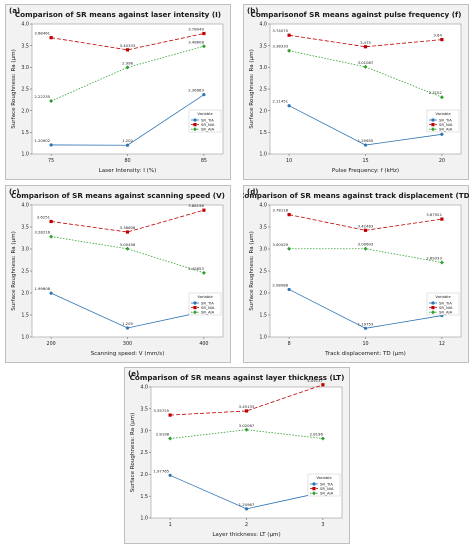  What do you see at coordinates (366, 244) in the screenshot?
I see `data-label-ala: 3.00603` at bounding box center [366, 244].